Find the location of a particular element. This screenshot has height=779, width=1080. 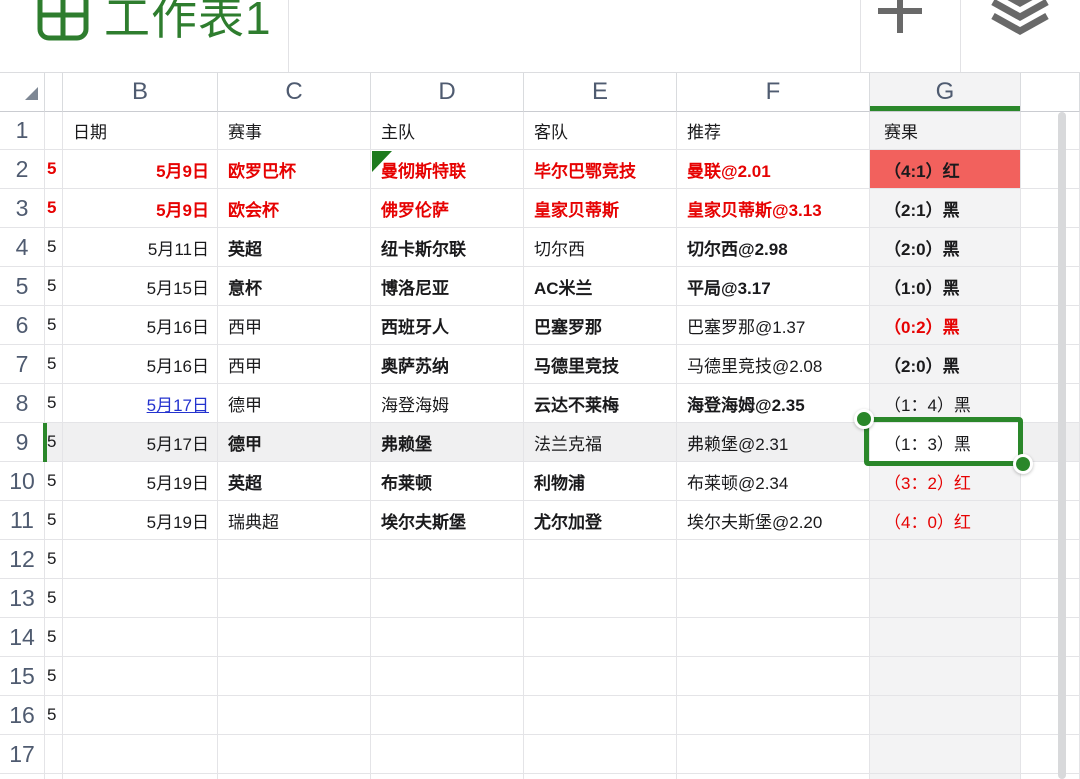

cell-F14 is located at coordinates (773, 637).